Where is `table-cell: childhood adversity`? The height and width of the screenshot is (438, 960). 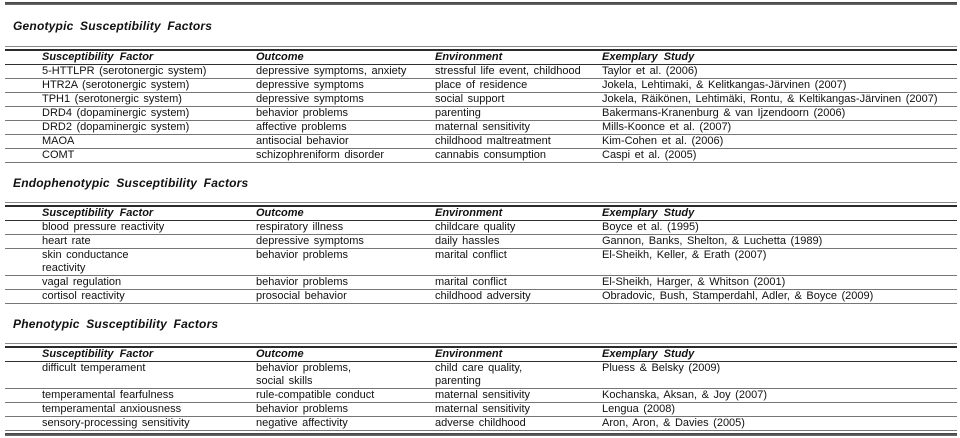
table-cell: childhood adversity is located at coordinates (518, 296).